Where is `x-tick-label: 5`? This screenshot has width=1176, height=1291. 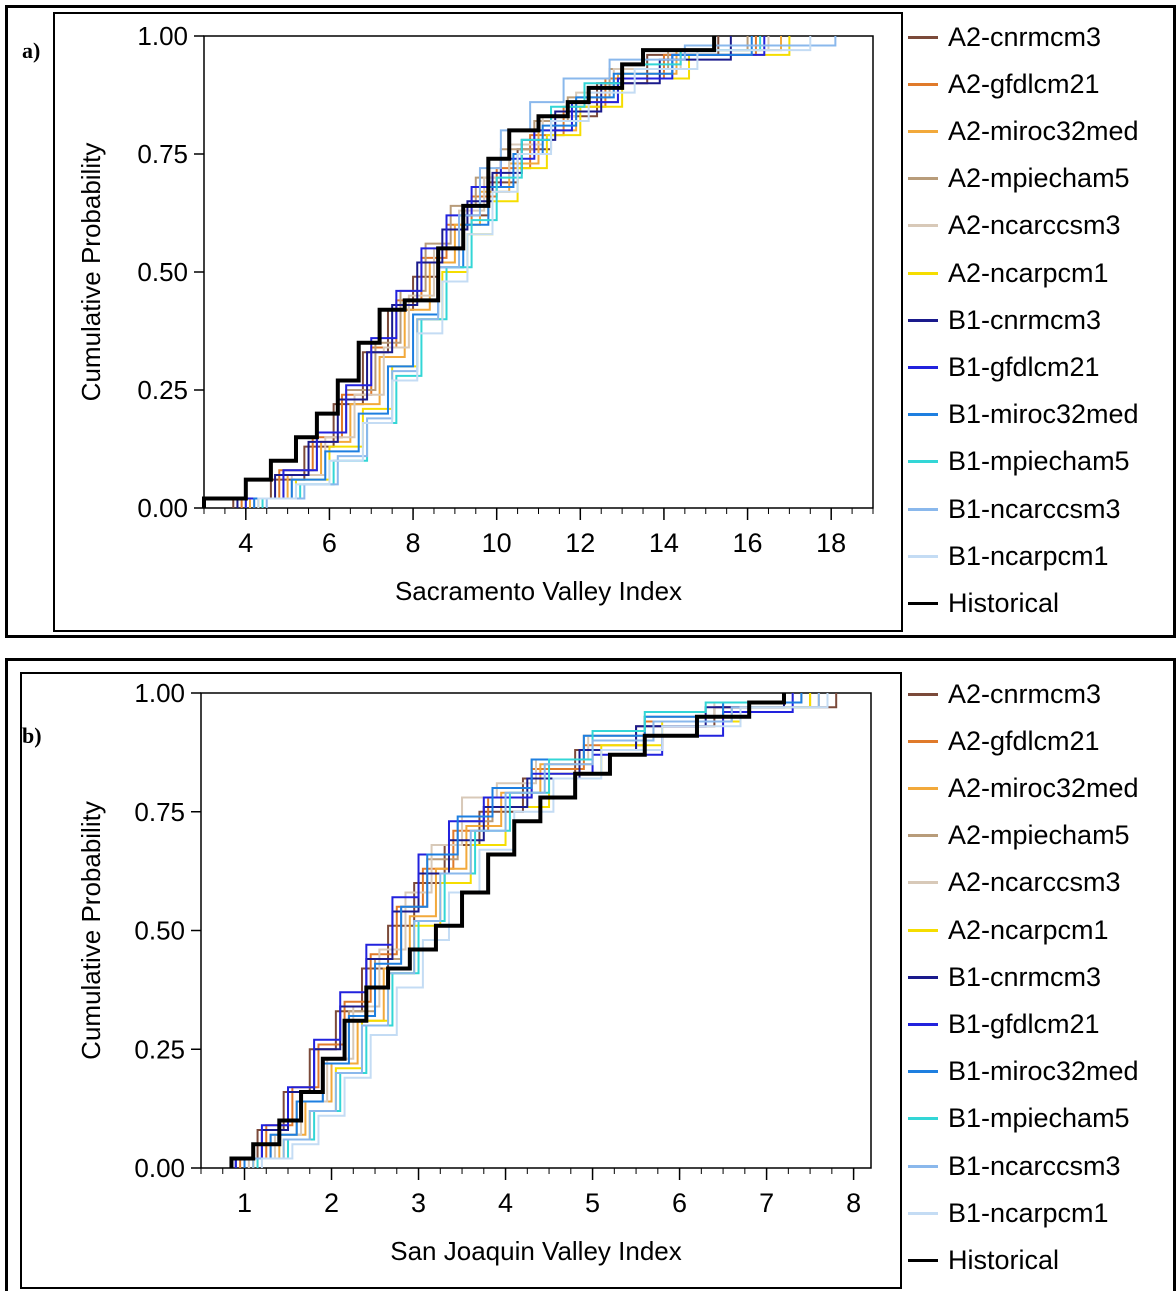 x-tick-label: 5 is located at coordinates (592, 1203).